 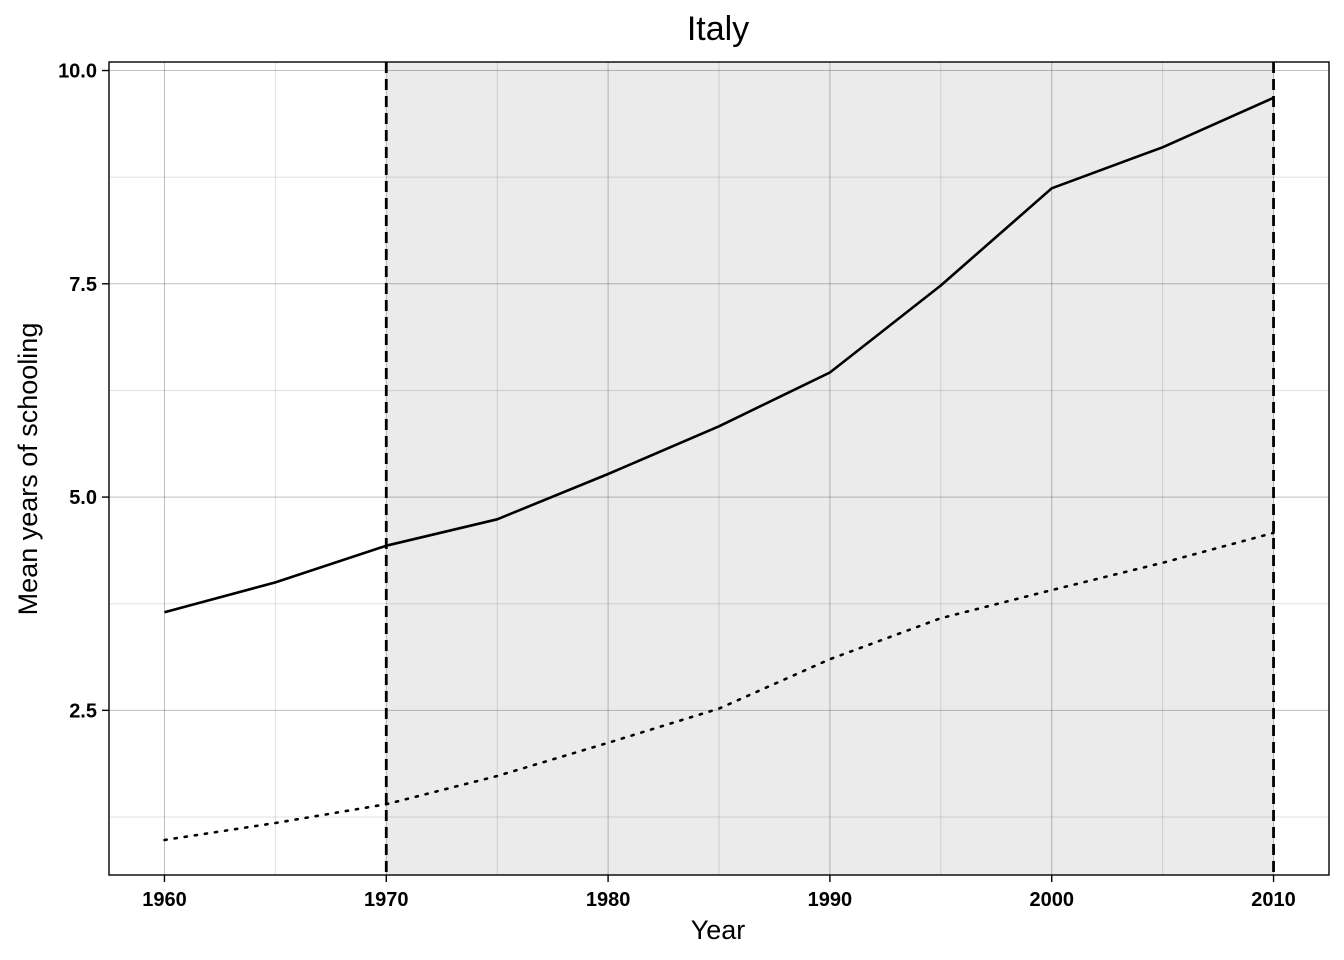 I want to click on x-tick-label: 1970, so click(x=386, y=900).